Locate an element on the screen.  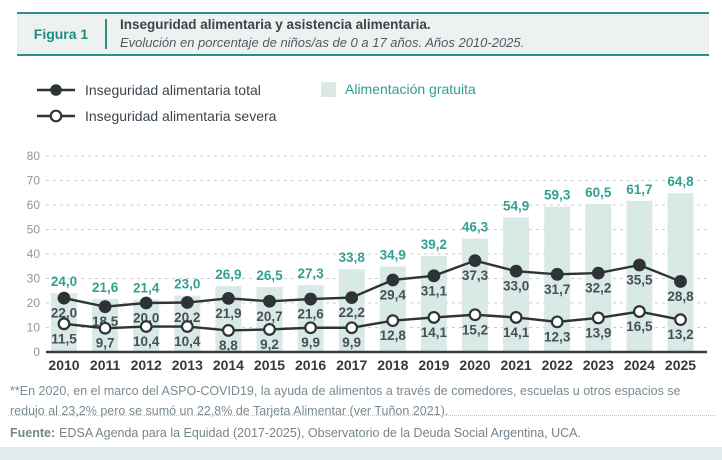
legend-total-label: Inseguridad alimentaria total is located at coordinates (173, 90).